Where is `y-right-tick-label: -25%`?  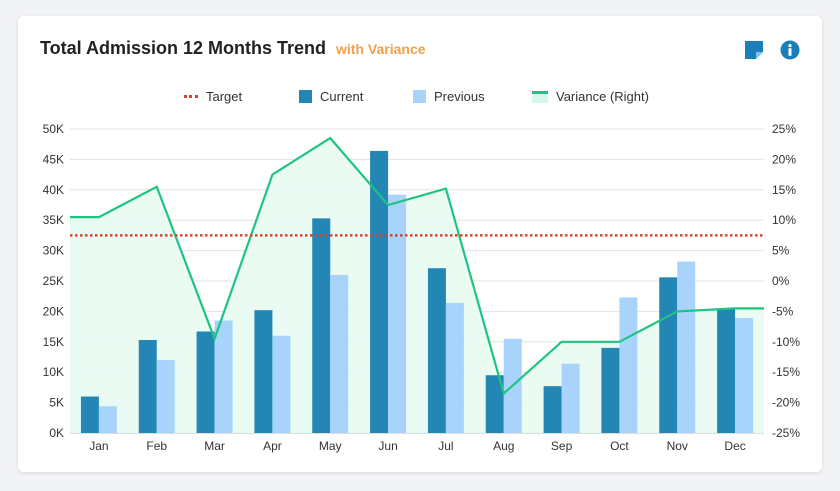
y-right-tick-label: -25% is located at coordinates (786, 433).